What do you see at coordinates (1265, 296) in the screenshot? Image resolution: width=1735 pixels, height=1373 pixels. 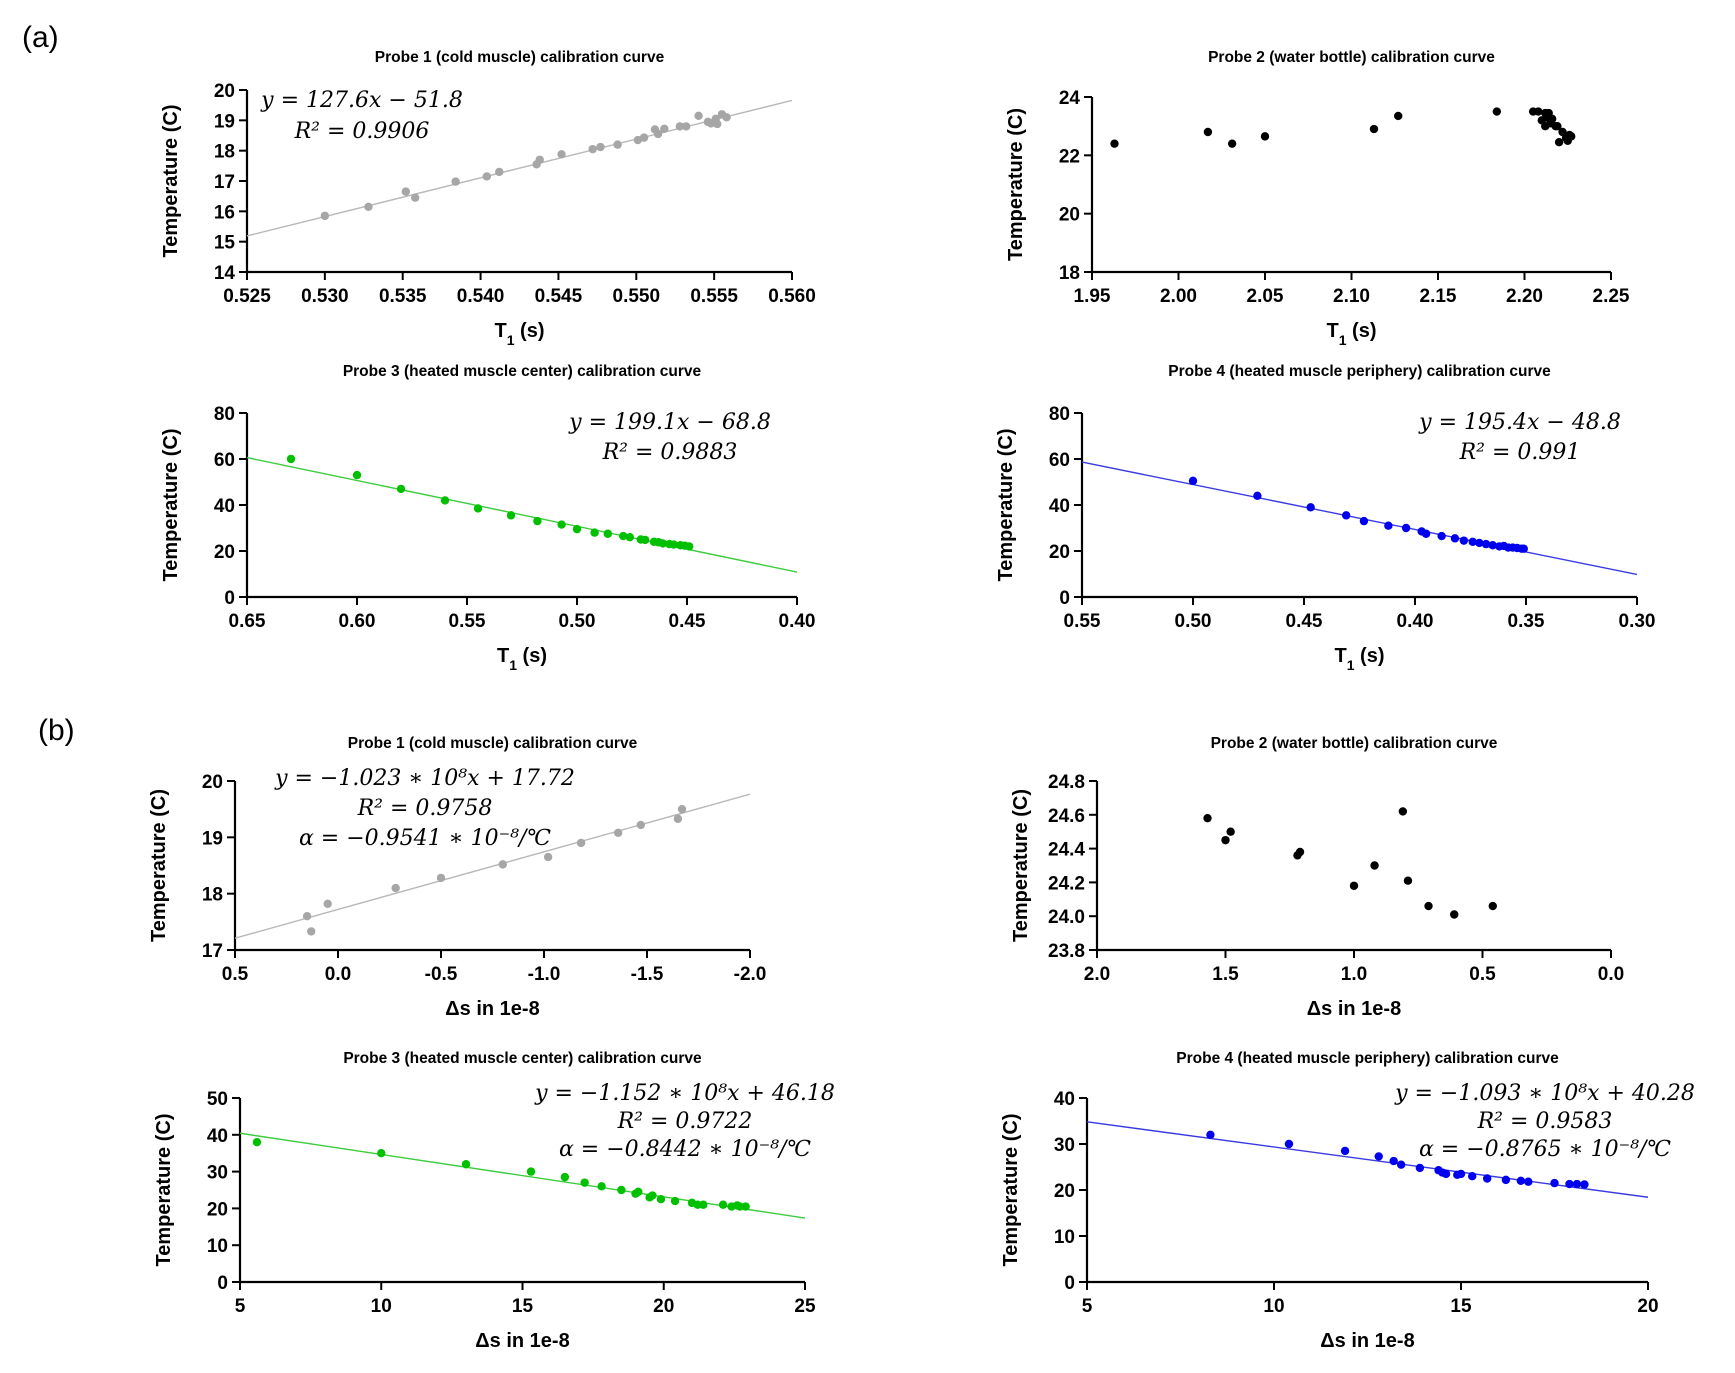 I see `x-tick-label: 2.05` at bounding box center [1265, 296].